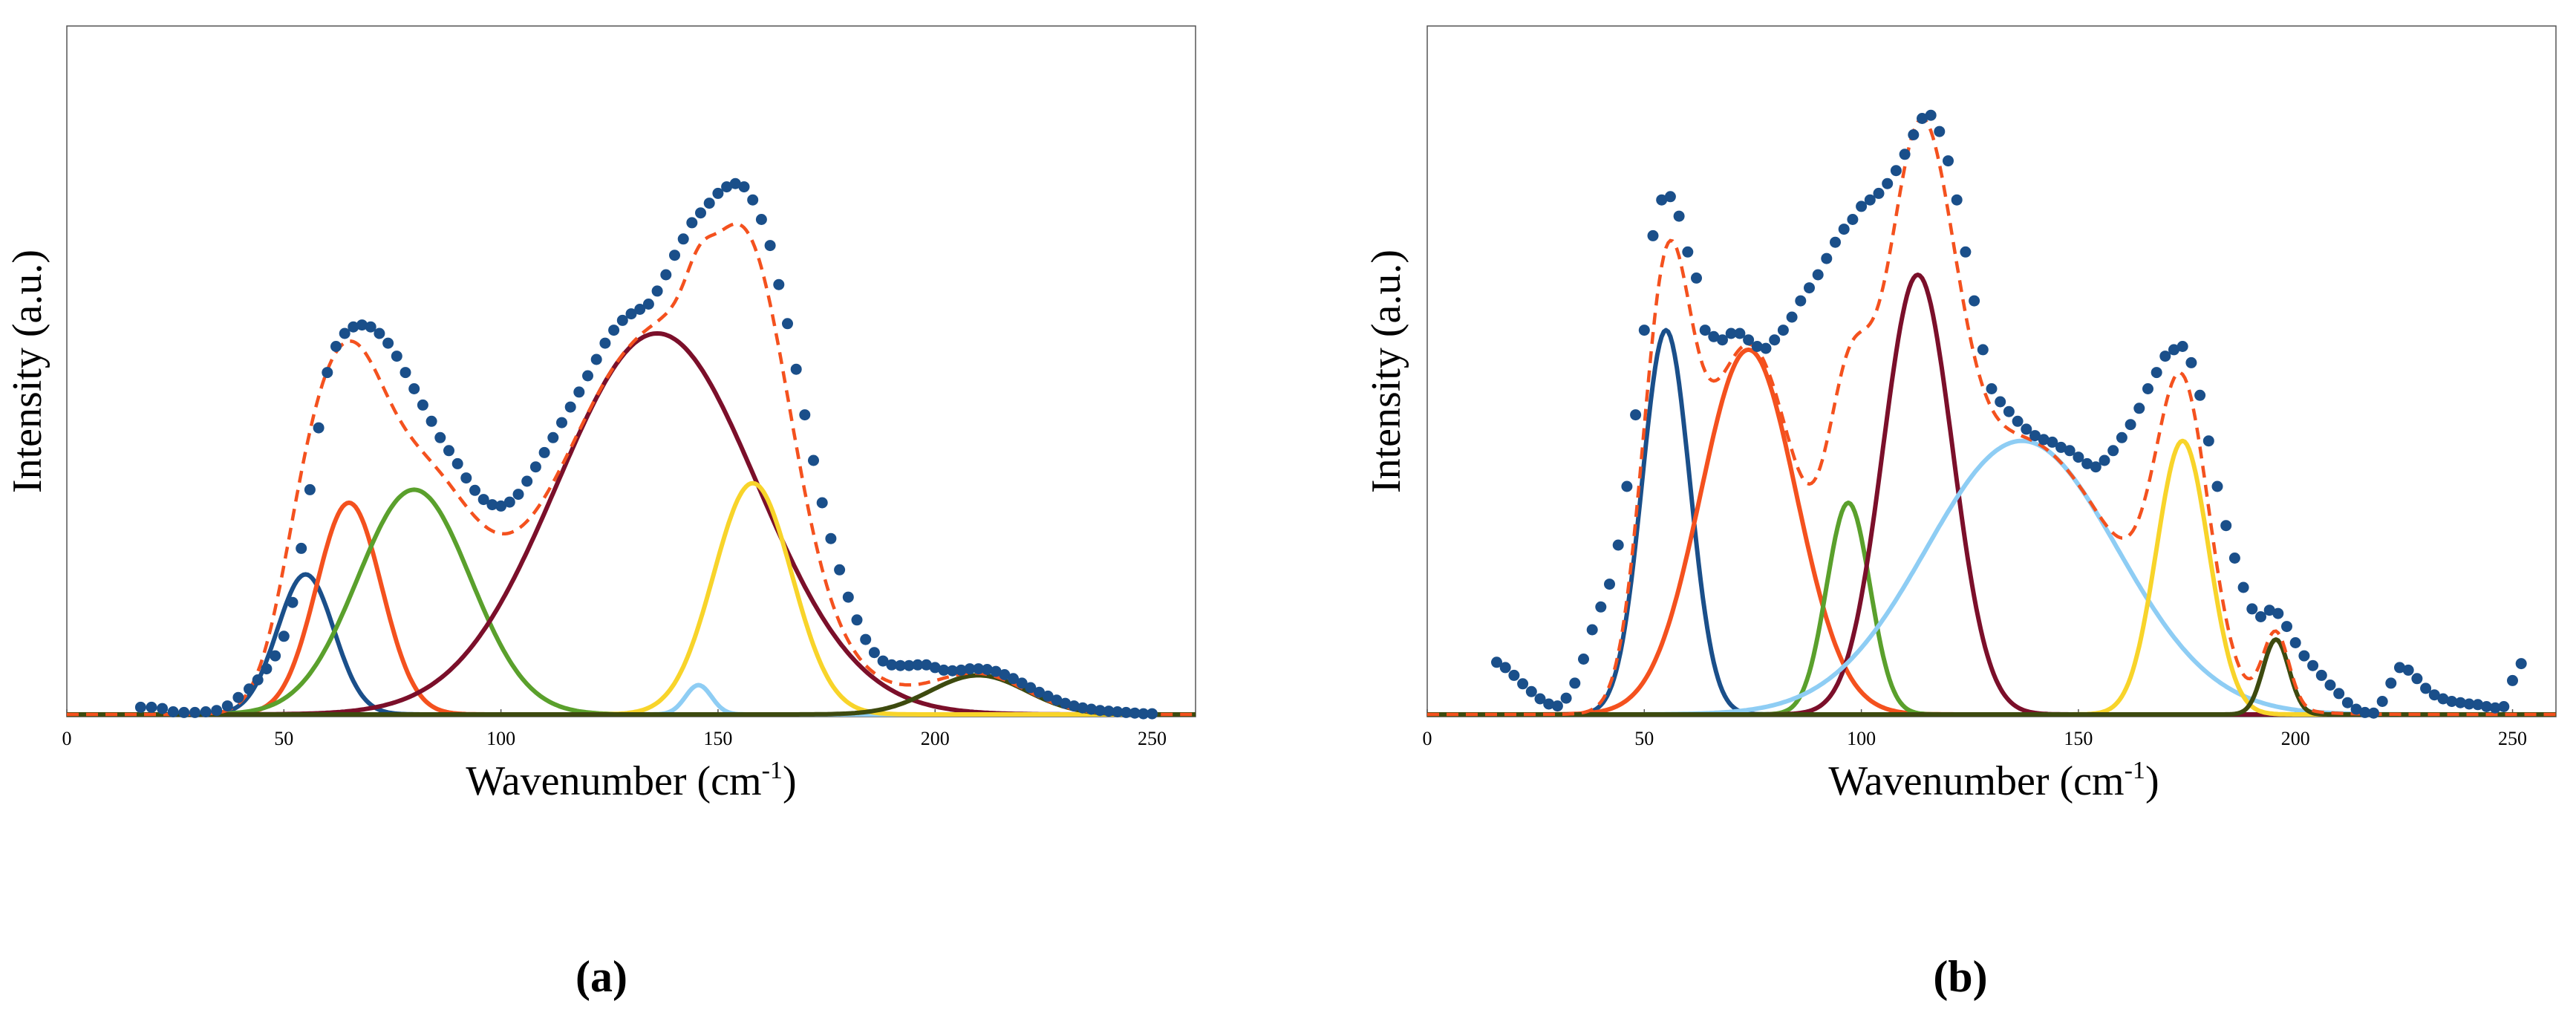 This screenshot has width=2576, height=1033. Describe the element at coordinates (1993, 780) in the screenshot. I see `x-axis-label: Wavenumber (cm-1)` at that location.